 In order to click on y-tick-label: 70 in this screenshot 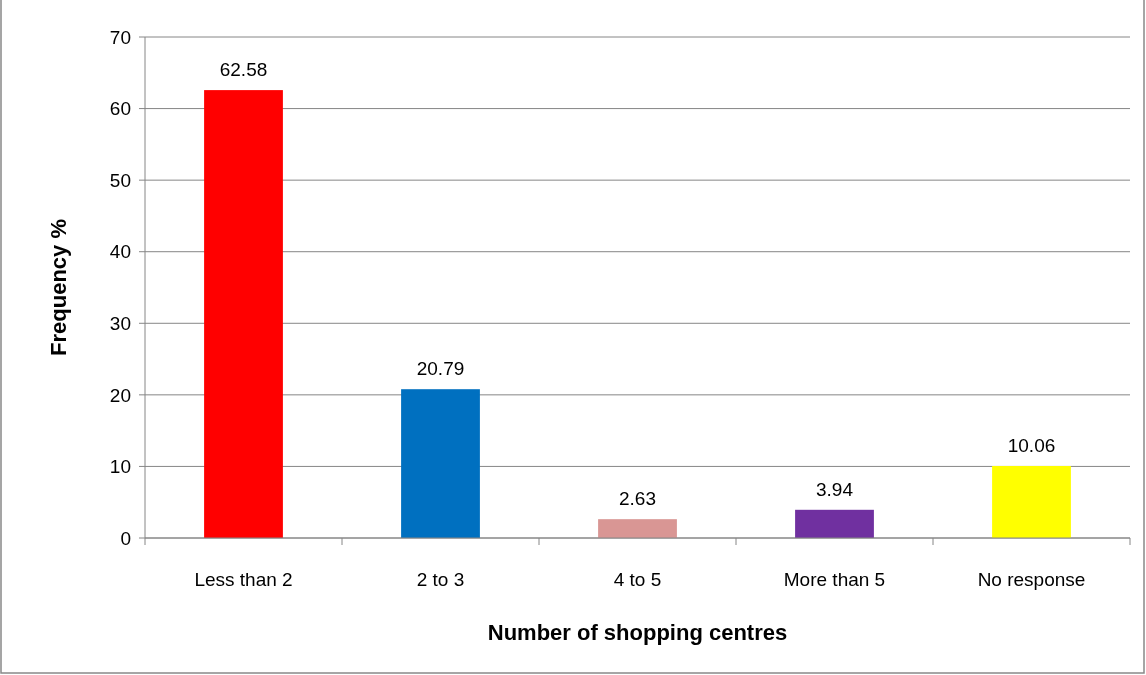, I will do `click(120, 37)`.